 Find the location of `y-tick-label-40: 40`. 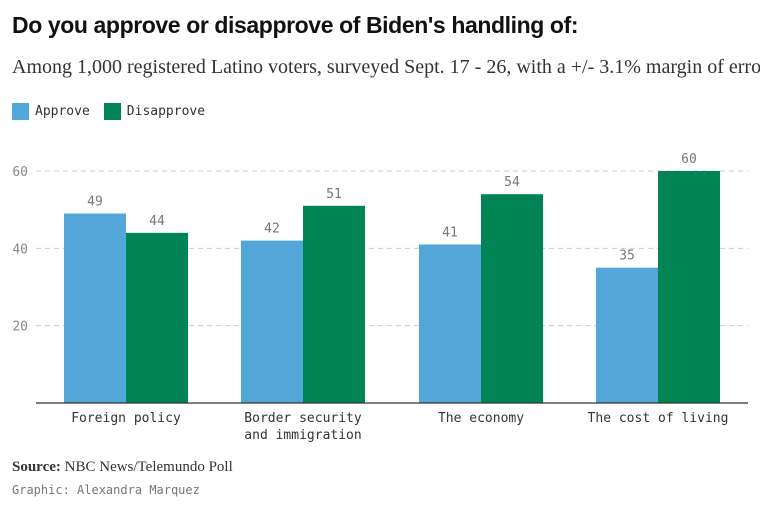

y-tick-label-40: 40 is located at coordinates (20, 249).